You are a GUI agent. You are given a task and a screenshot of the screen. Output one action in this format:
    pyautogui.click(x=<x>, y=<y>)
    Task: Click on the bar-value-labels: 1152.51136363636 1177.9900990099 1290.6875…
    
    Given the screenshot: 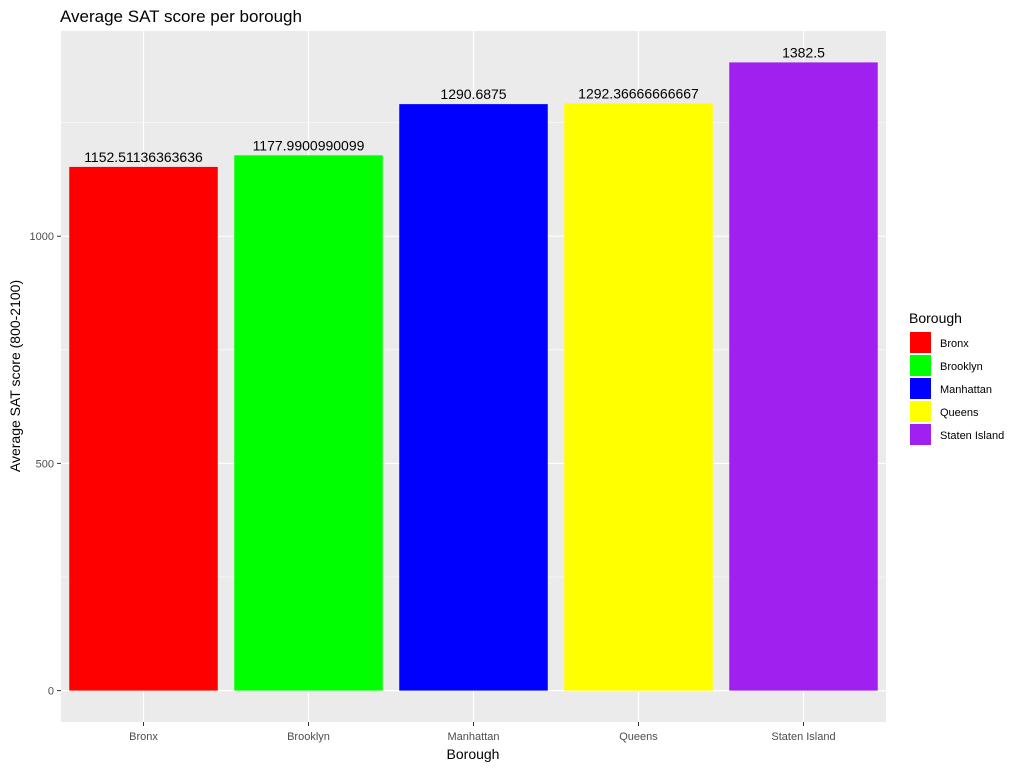 What is the action you would take?
    pyautogui.click(x=454, y=104)
    